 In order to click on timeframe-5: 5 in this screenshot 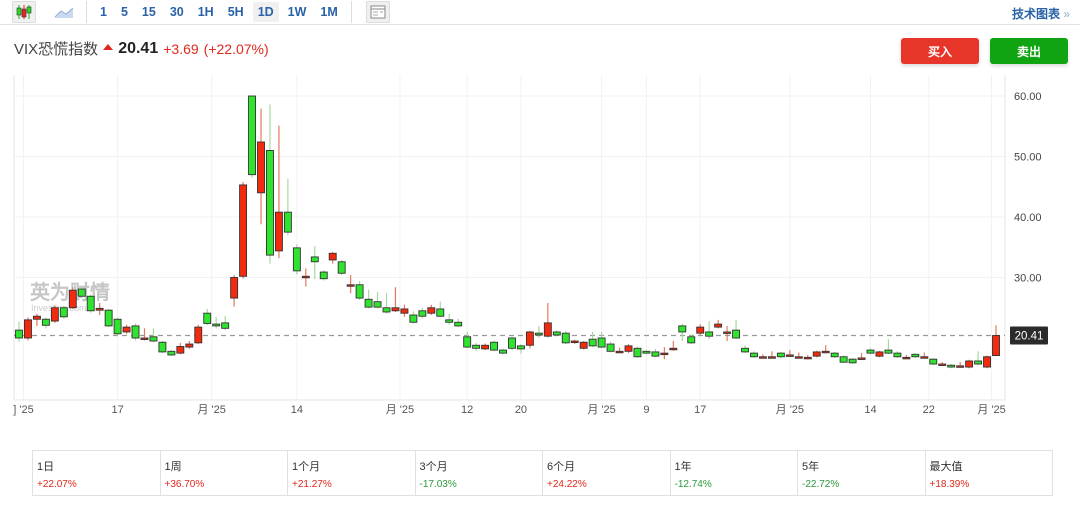, I will do `click(124, 12)`.